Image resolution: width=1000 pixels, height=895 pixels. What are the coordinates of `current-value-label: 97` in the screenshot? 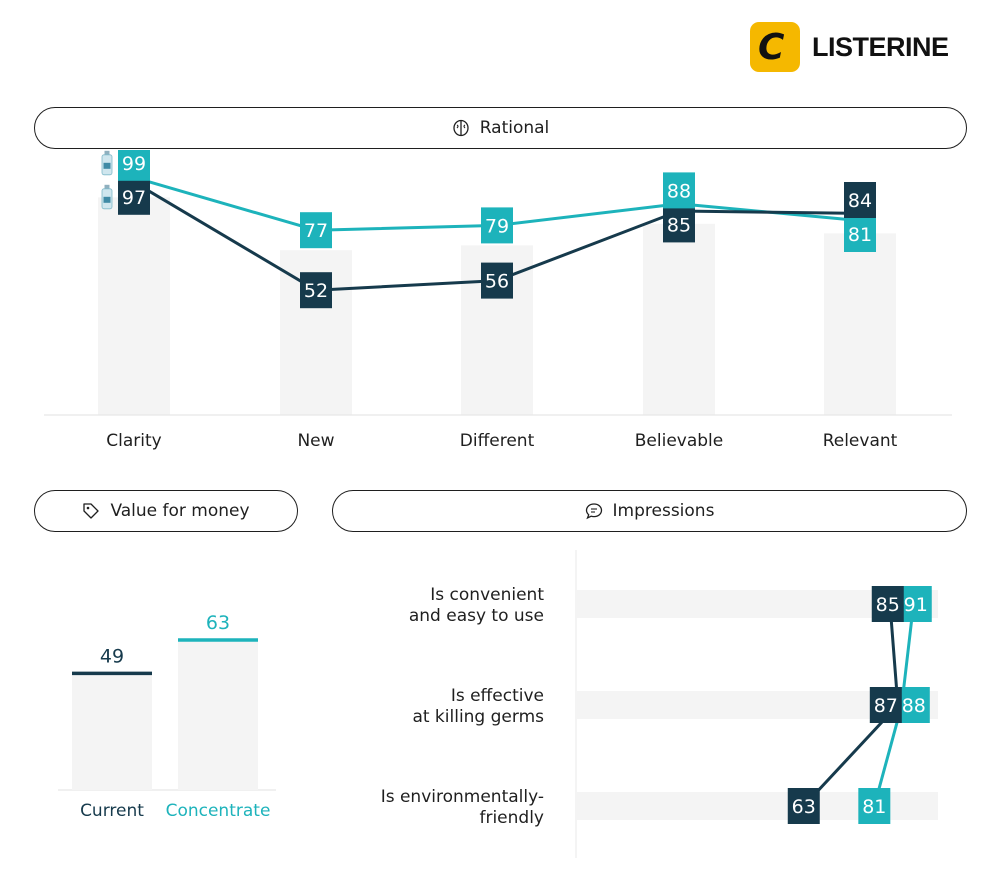 It's located at (134, 196).